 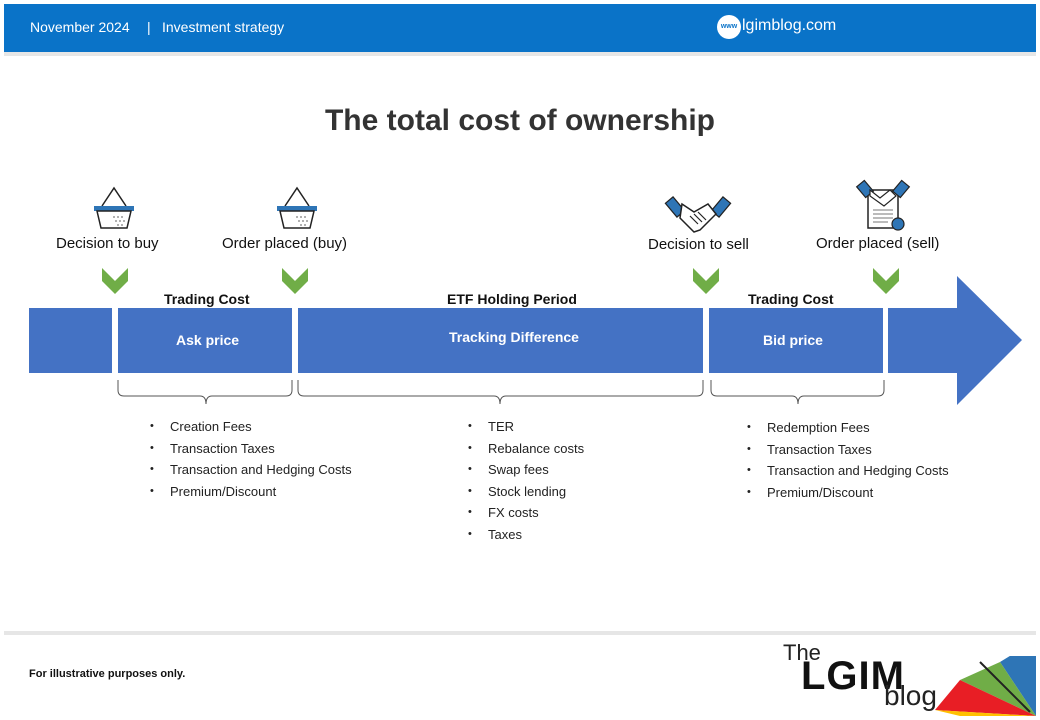 I want to click on step-label-decision-buy: Decision to buy, so click(x=107, y=243).